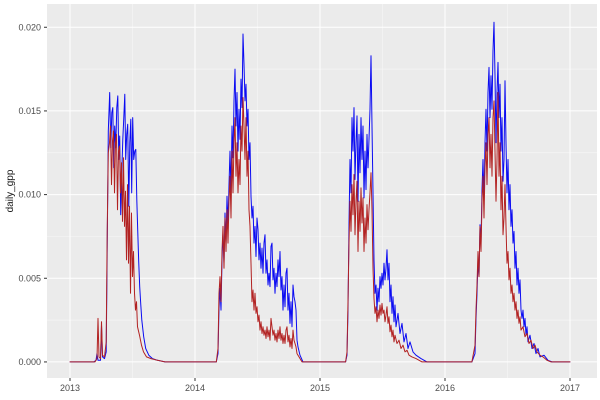 The image size is (600, 400). I want to click on svg-text: 0.015, so click(29, 111).